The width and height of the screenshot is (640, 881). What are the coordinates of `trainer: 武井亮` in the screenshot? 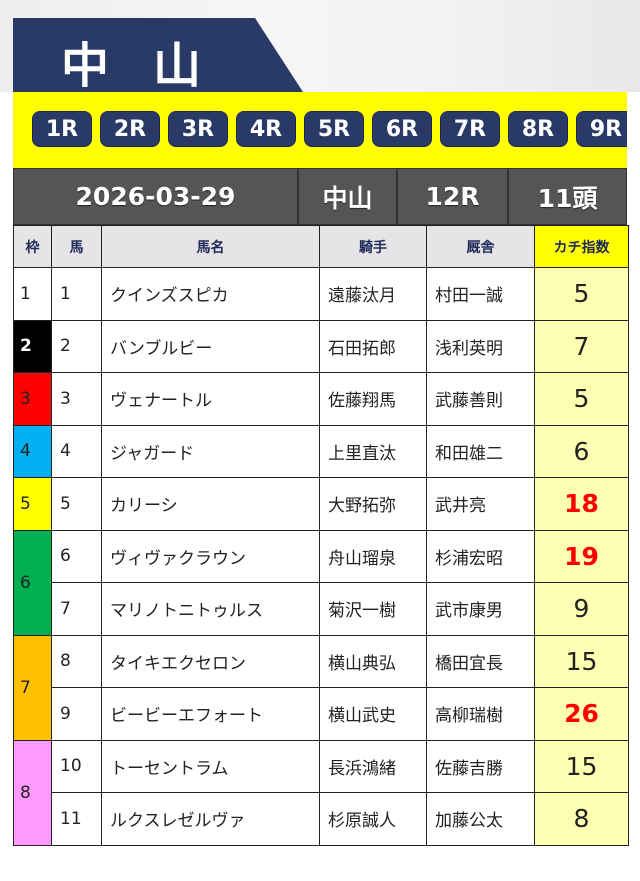 It's located at (480, 504).